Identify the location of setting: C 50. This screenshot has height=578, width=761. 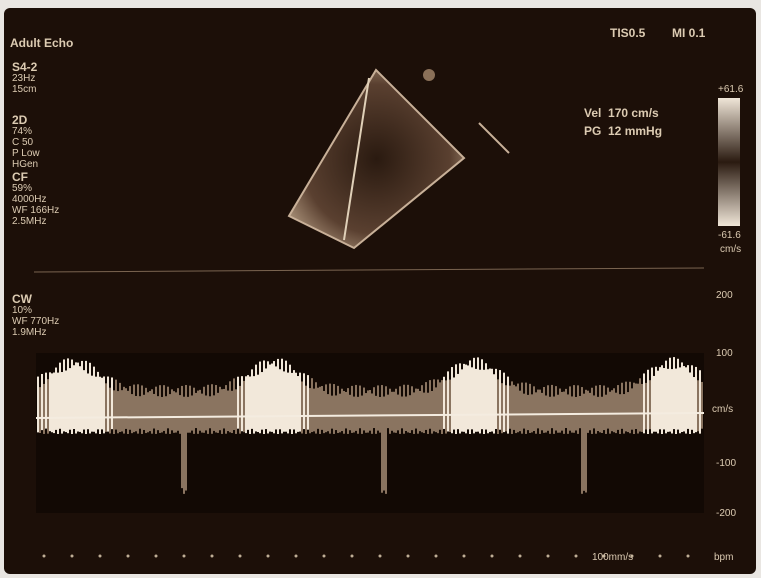
(23, 142).